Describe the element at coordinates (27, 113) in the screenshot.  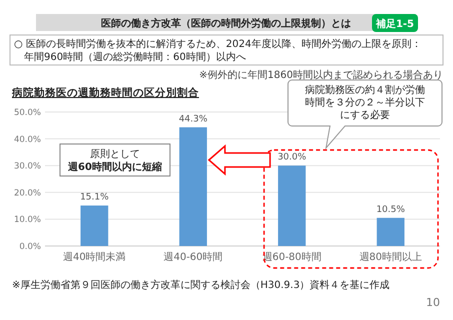
I see `y-tick-label: 50.0%` at that location.